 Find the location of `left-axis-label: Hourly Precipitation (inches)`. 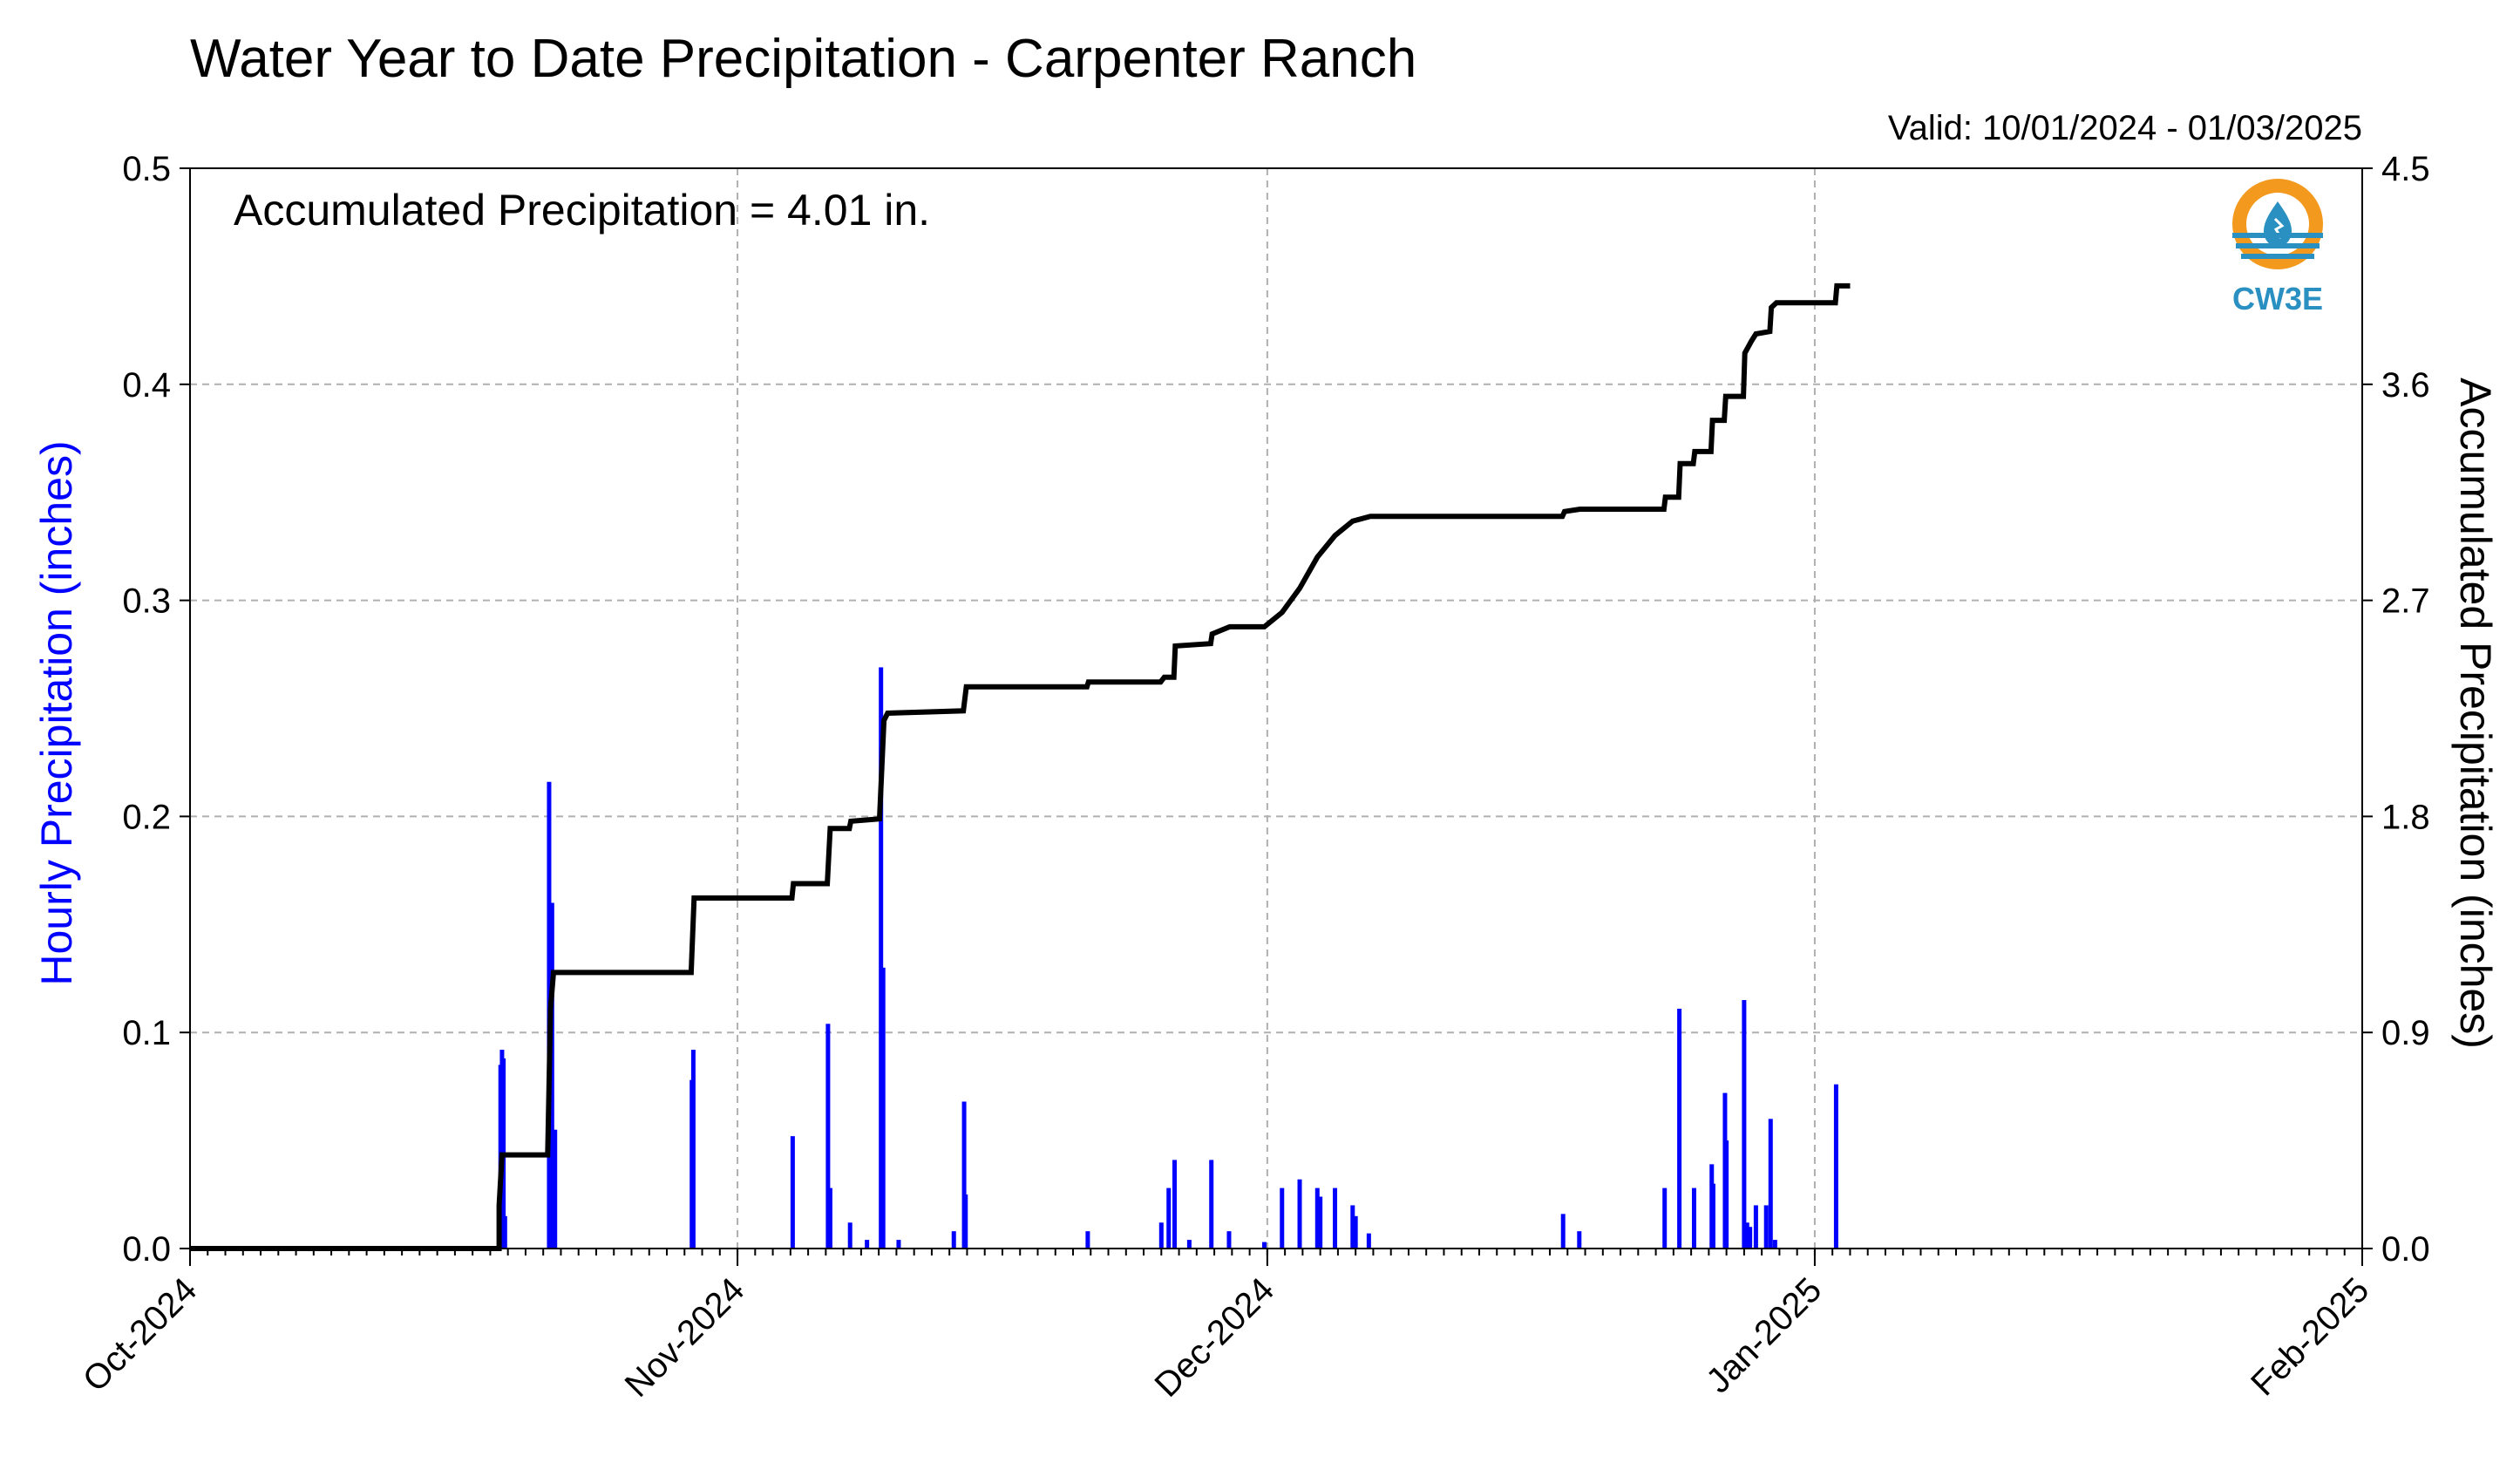

left-axis-label: Hourly Precipitation (inches) is located at coordinates (56, 712).